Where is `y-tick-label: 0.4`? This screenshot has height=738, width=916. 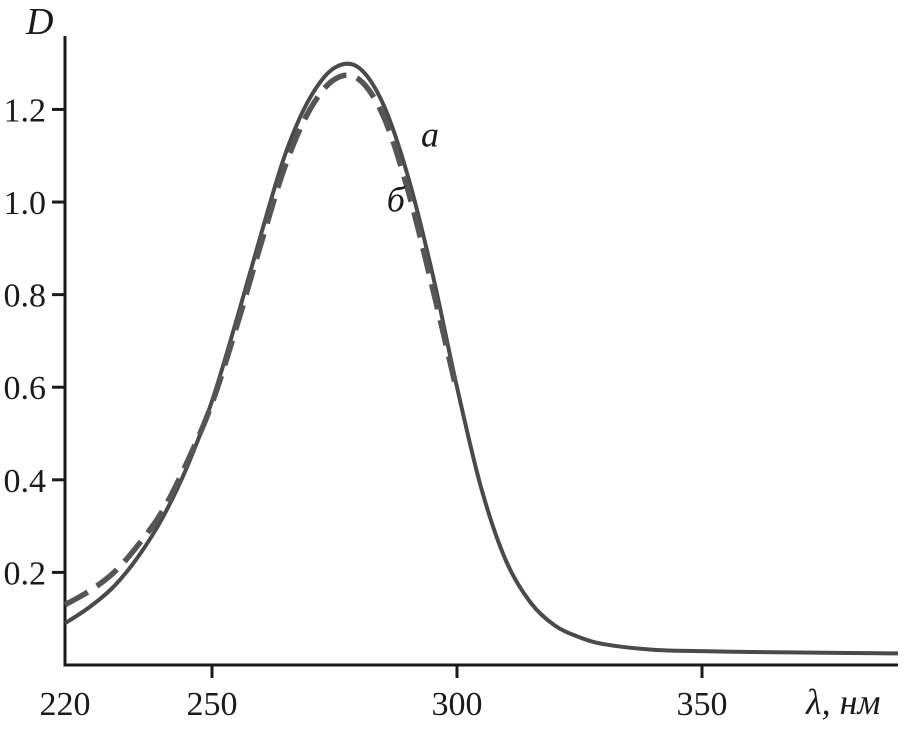
y-tick-label: 0.4 is located at coordinates (25, 481).